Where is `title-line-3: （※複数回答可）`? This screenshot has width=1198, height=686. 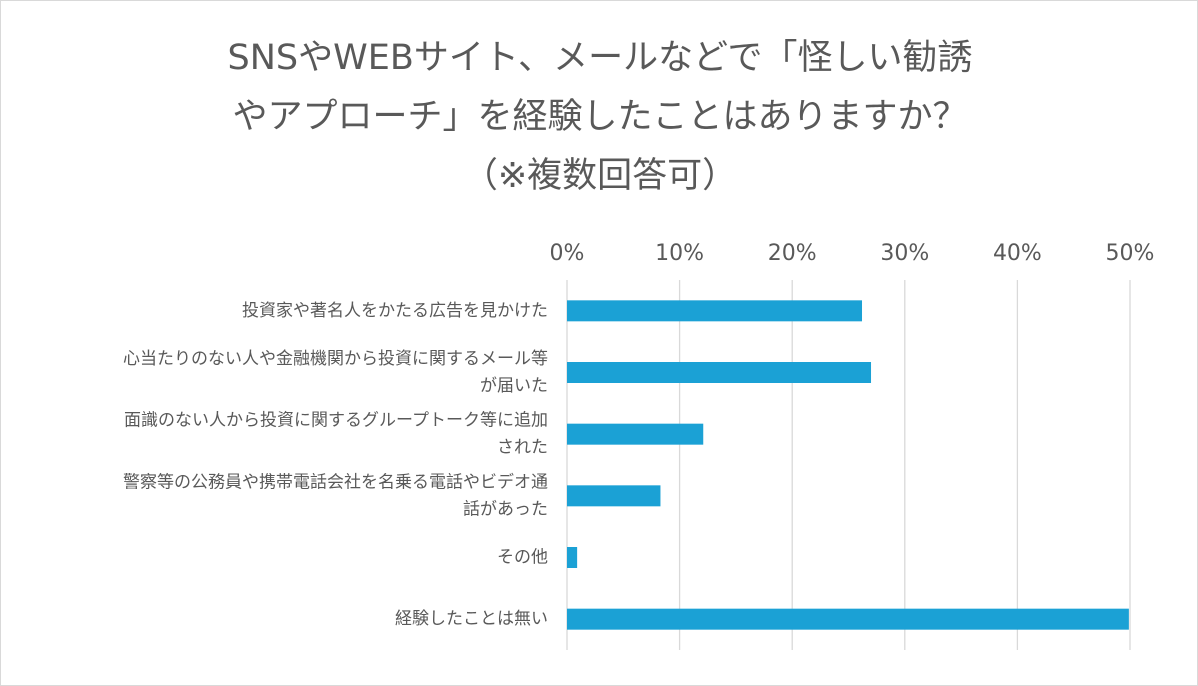
title-line-3: （※複数回答可） is located at coordinates (600, 176).